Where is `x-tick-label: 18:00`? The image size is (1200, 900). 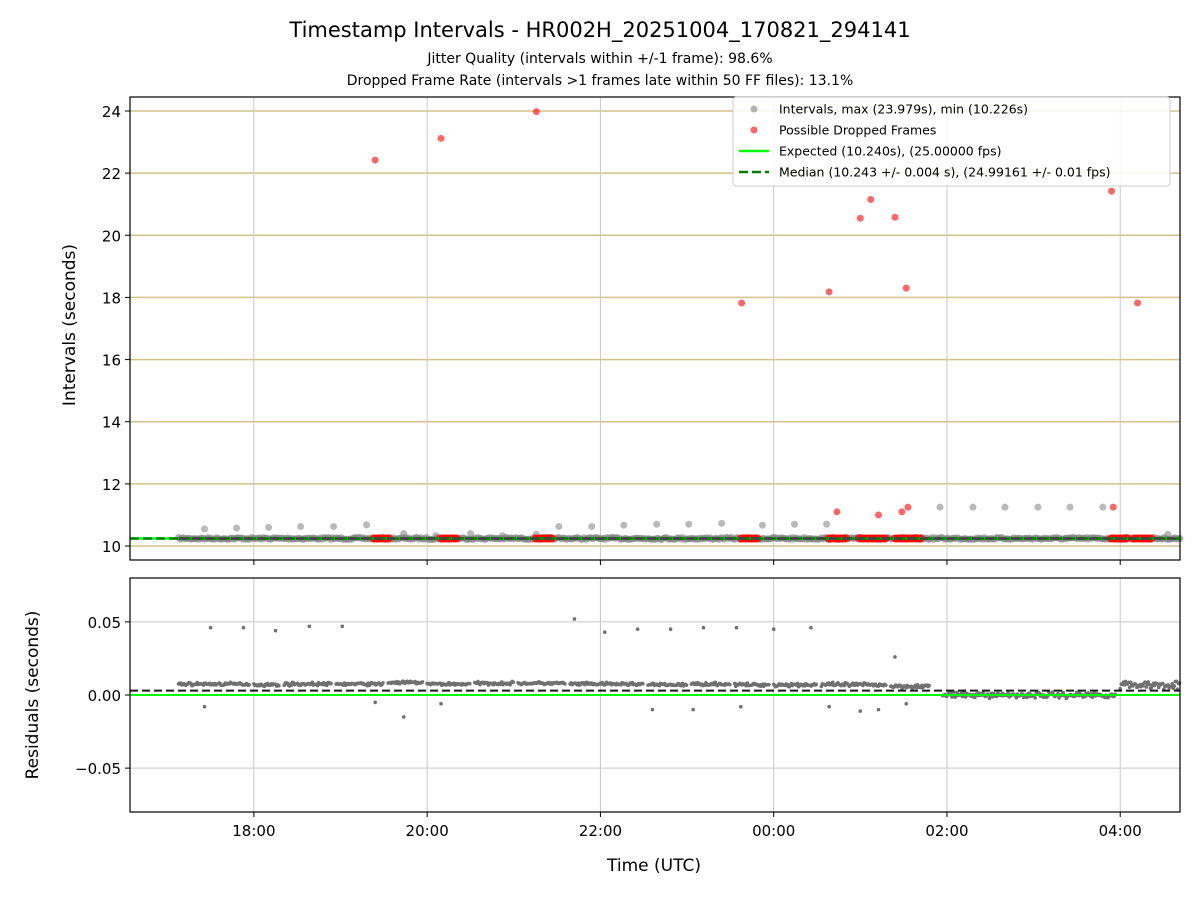
x-tick-label: 18:00 is located at coordinates (253, 831).